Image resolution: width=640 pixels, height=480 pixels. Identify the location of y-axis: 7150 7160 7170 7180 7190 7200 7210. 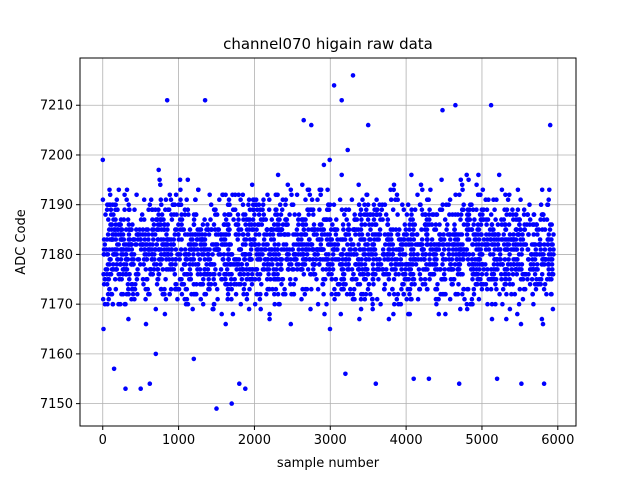
(60, 255).